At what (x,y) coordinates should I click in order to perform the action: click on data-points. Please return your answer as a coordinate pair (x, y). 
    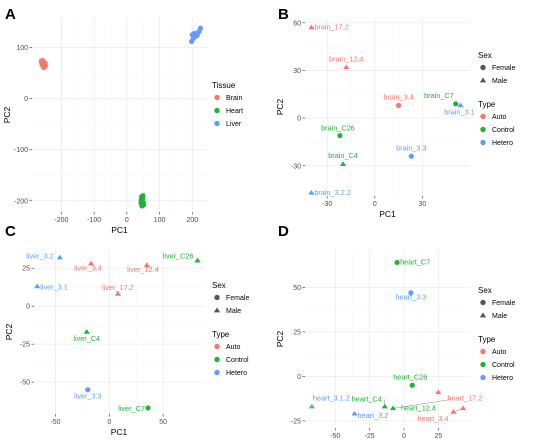
    Looking at the image, I should click on (121, 117).